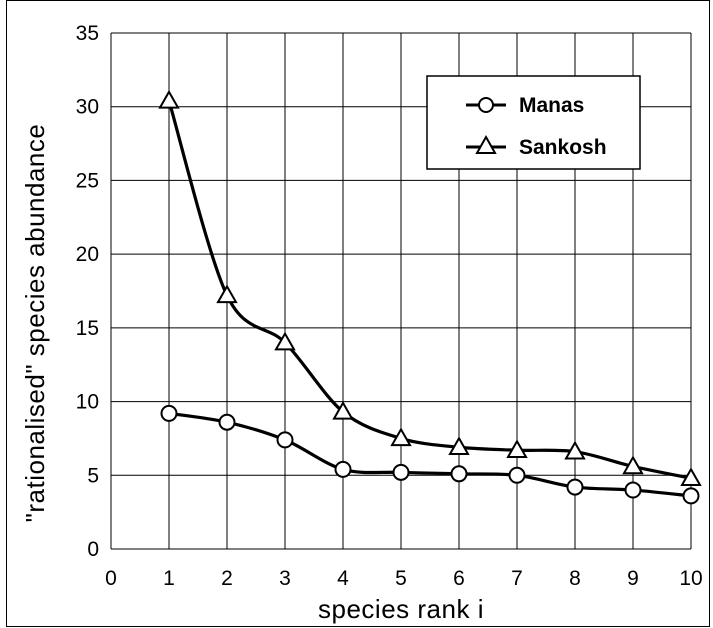 The width and height of the screenshot is (713, 628). What do you see at coordinates (169, 578) in the screenshot?
I see `x-tick-label-1: 1` at bounding box center [169, 578].